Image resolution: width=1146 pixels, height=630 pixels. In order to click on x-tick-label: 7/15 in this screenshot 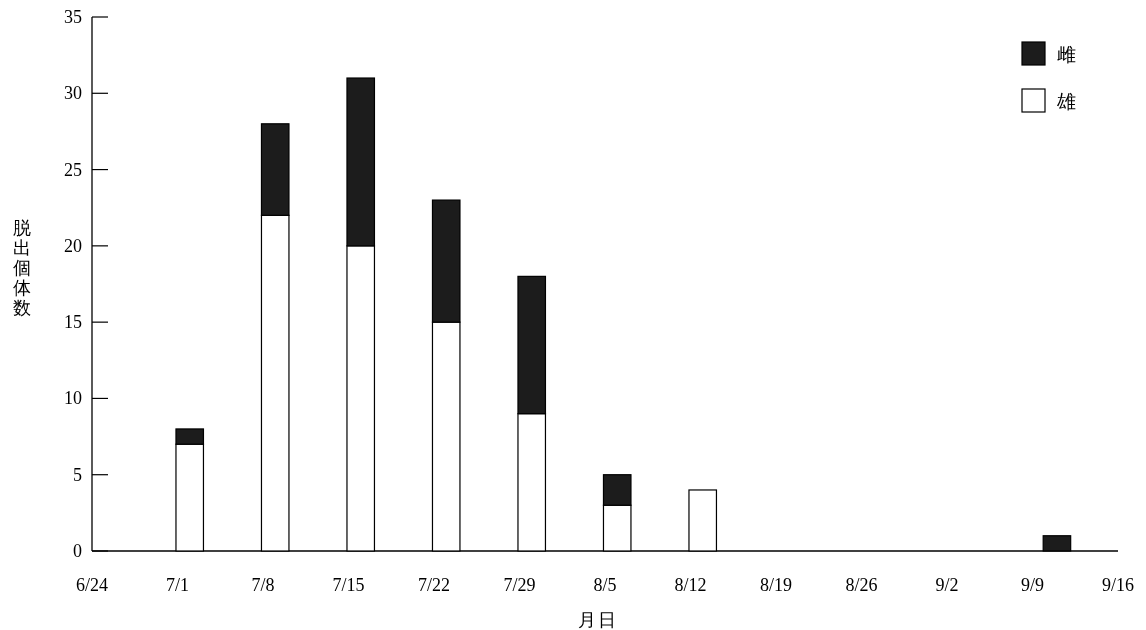, I will do `click(348, 585)`.